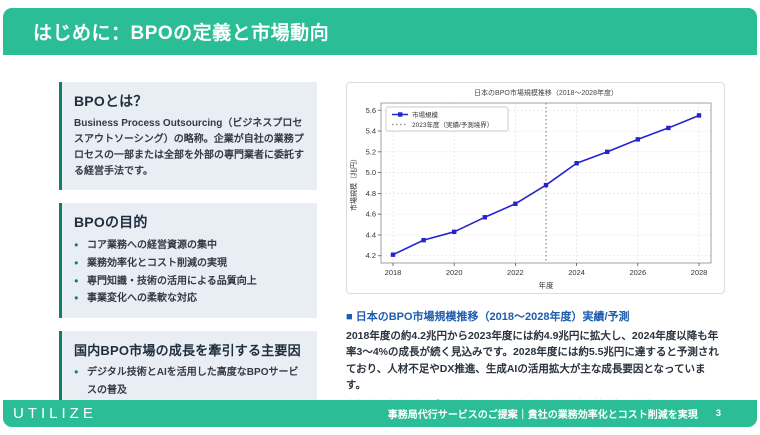  I want to click on chart-caption: ■ 日本のBPO市場規模推移（2018～2028年度）実績/予測, so click(488, 317).